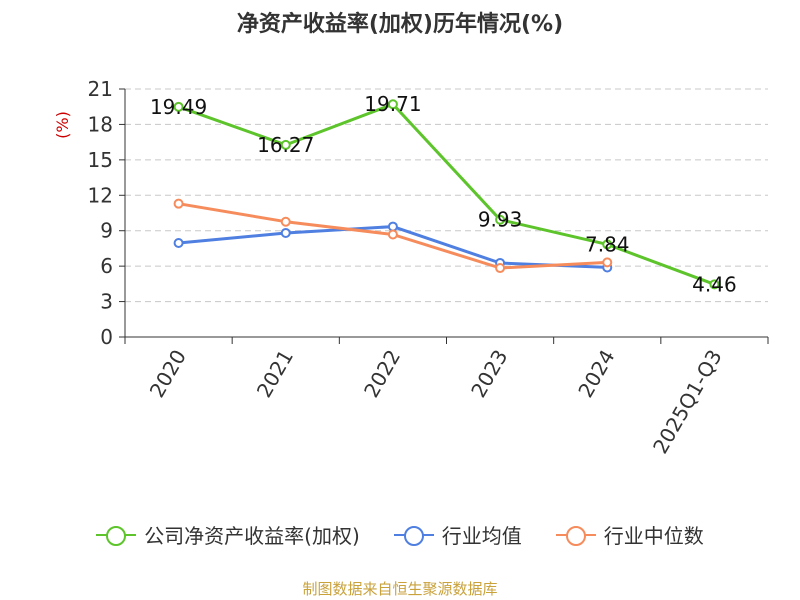  I want to click on legend-label: 行业中位数, so click(653, 536).